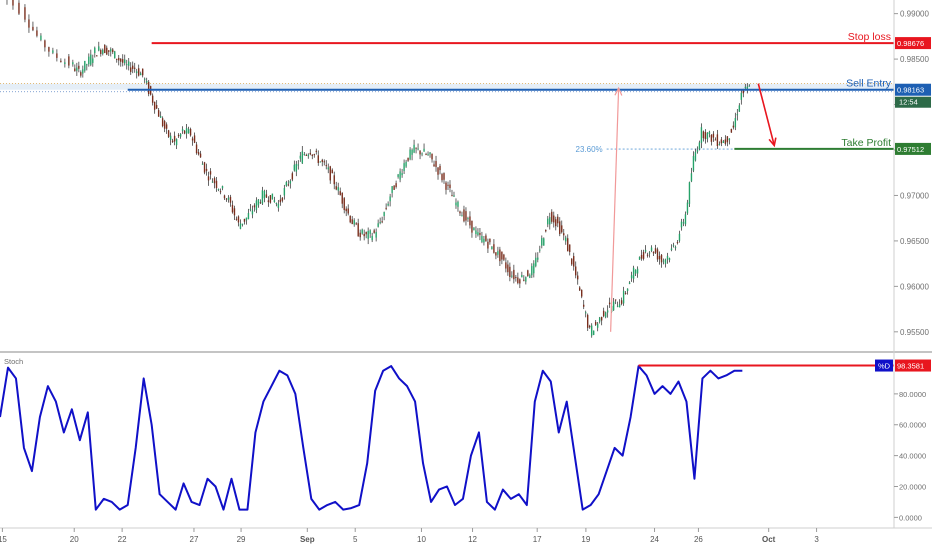 The height and width of the screenshot is (550, 932). What do you see at coordinates (472, 539) in the screenshot?
I see `time-tick-label: 12` at bounding box center [472, 539].